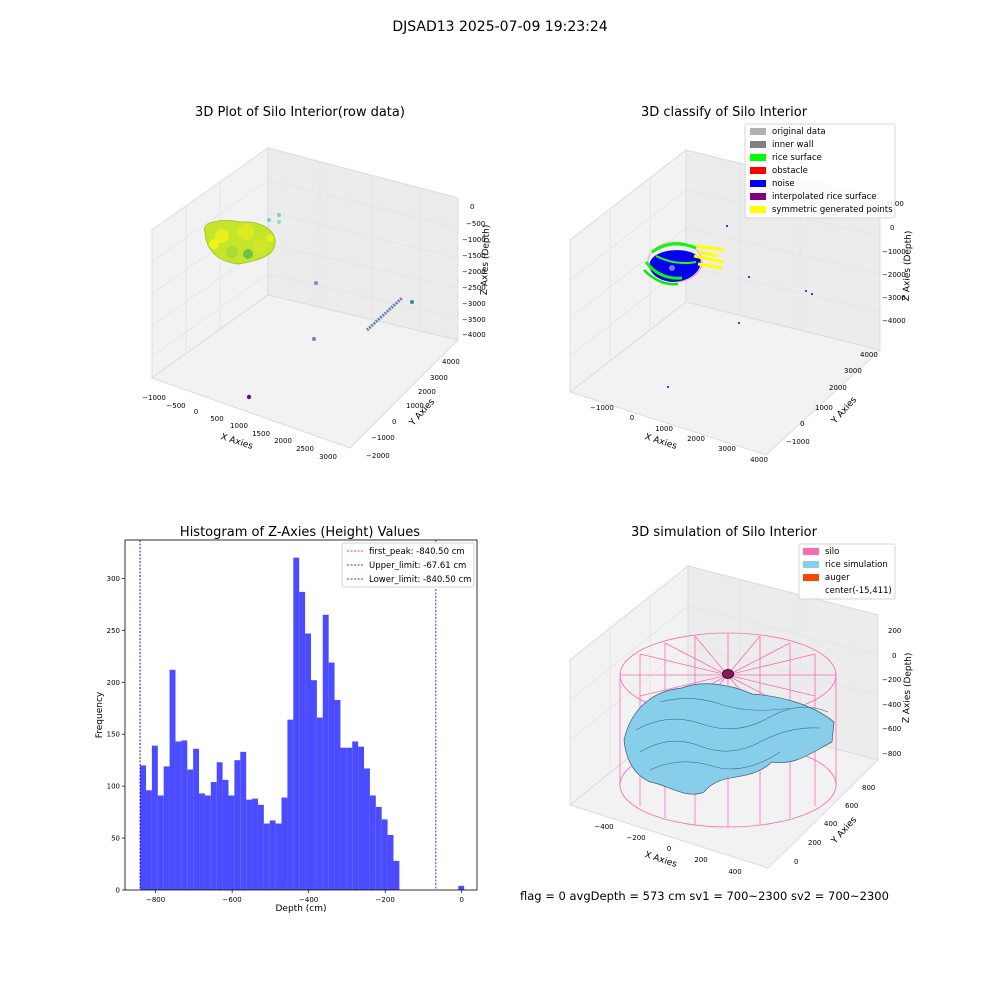 The height and width of the screenshot is (1000, 1000). I want to click on y-tick-label: 50, so click(115, 839).